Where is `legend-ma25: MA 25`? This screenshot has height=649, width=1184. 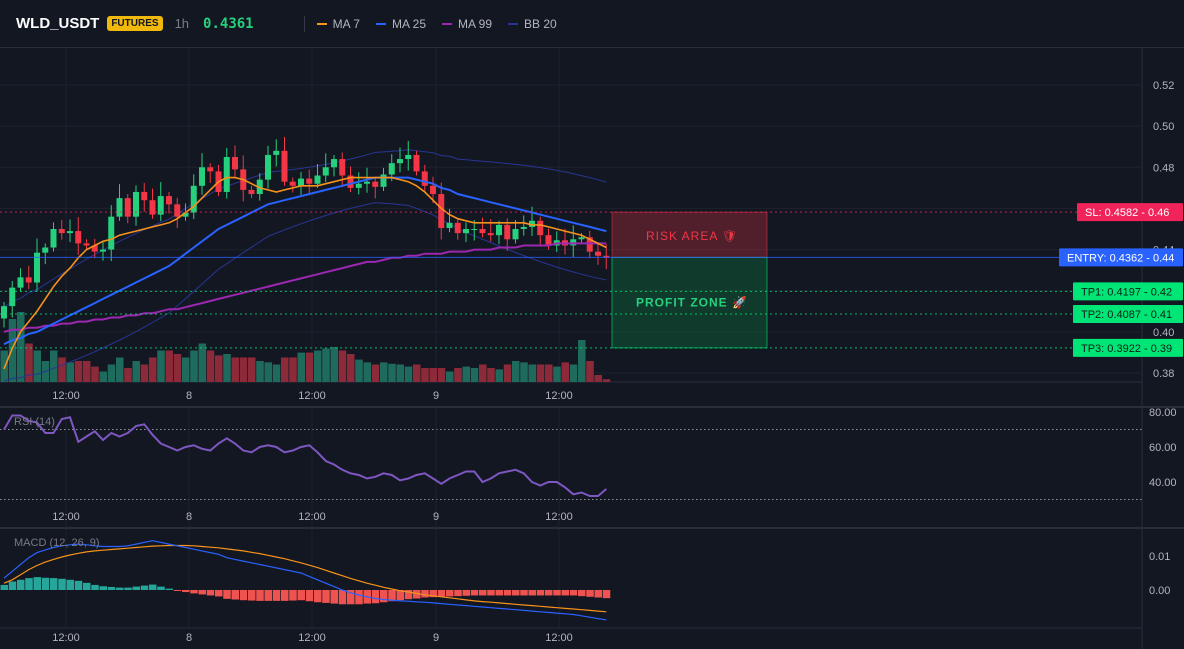
legend-ma25: MA 25 is located at coordinates (400, 23).